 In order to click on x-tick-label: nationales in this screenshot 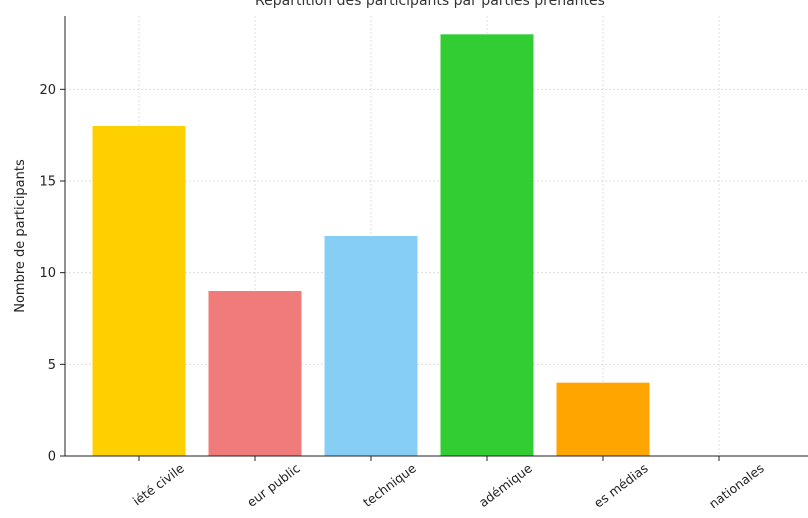, I will do `click(736, 485)`.